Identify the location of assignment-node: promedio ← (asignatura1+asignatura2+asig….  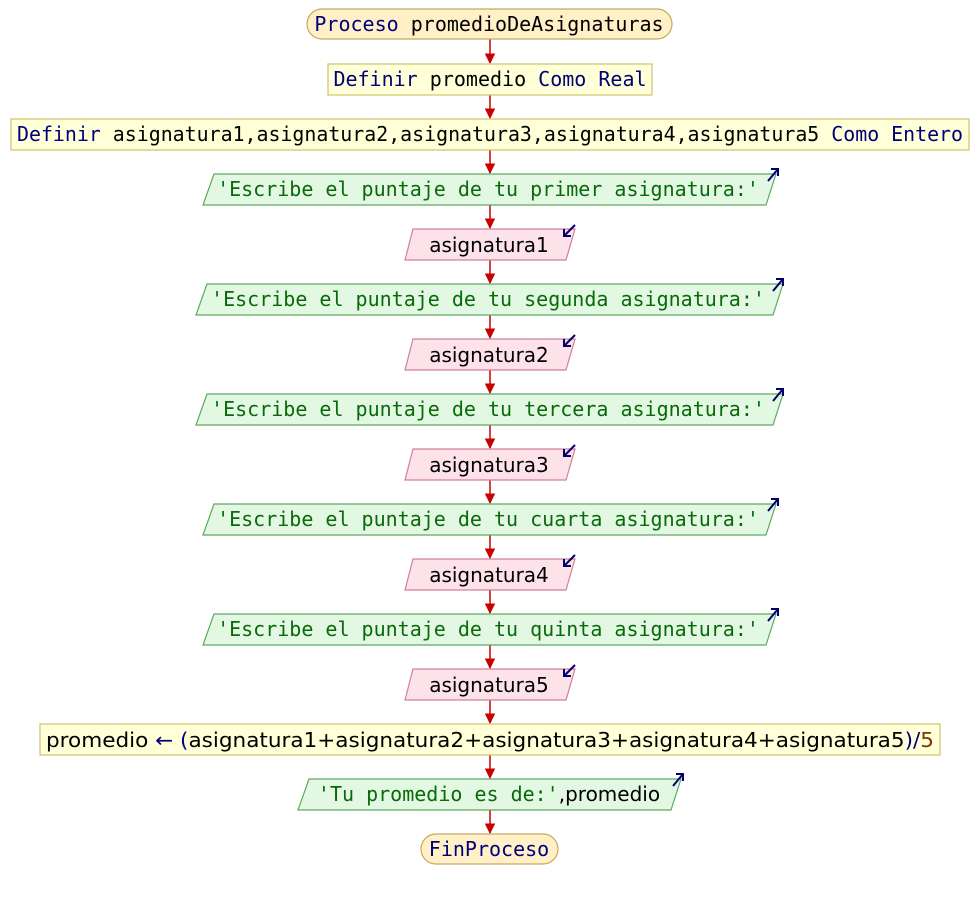
(490, 739).